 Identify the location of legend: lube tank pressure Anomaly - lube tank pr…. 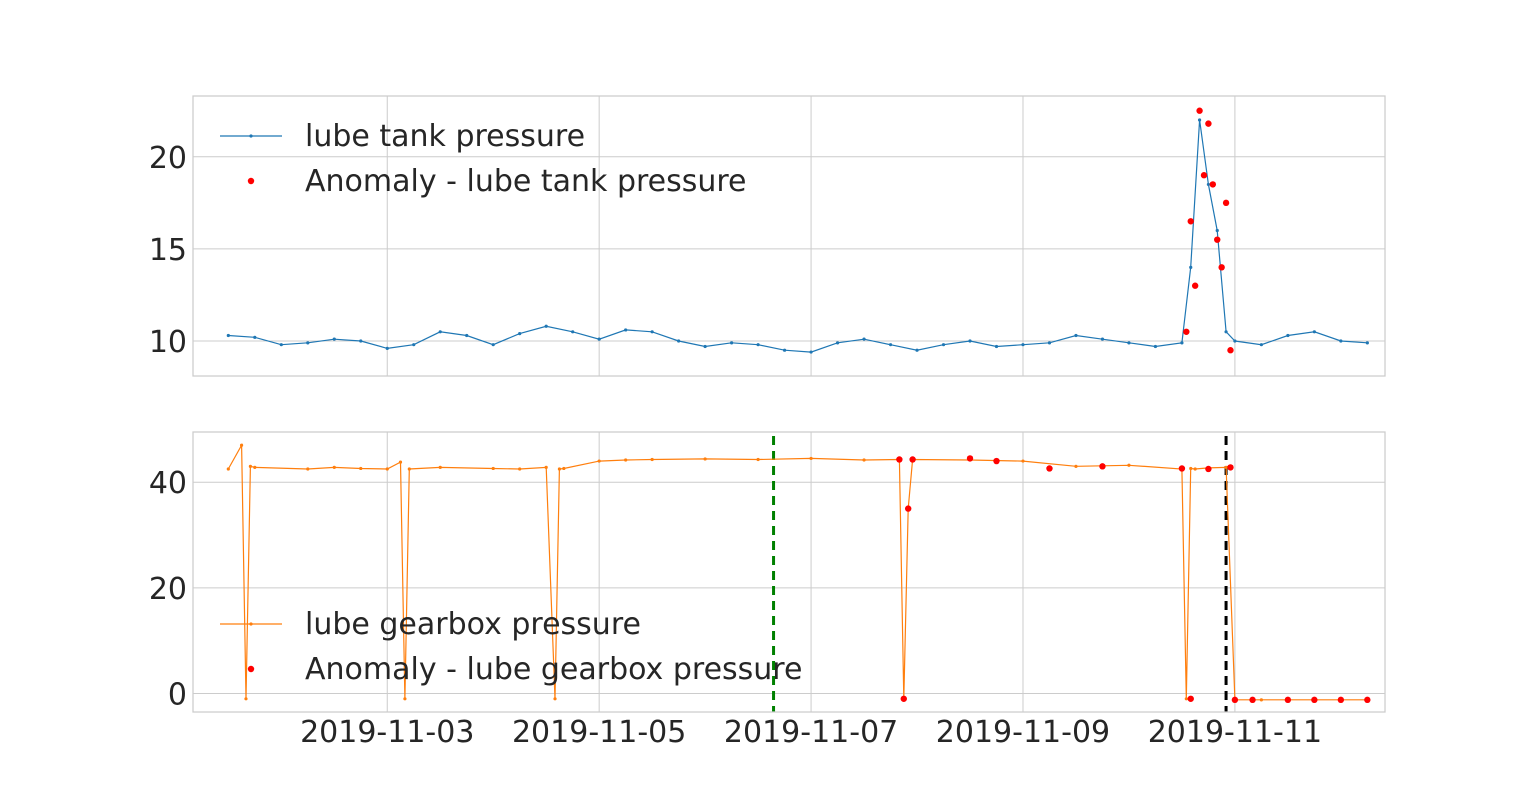
(483, 159).